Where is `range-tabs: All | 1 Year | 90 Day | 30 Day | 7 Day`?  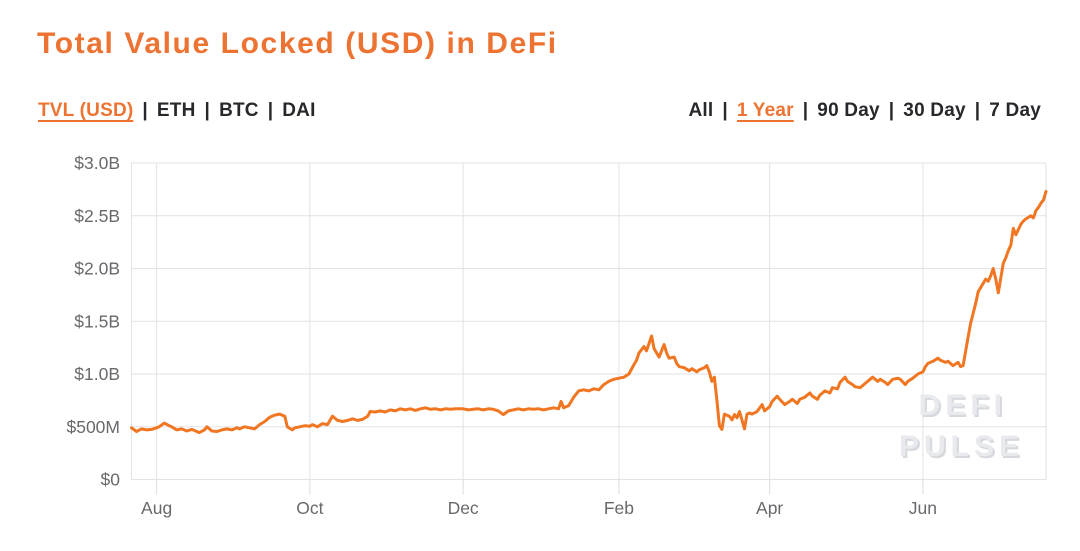 range-tabs: All | 1 Year | 90 Day | 30 Day | 7 Day is located at coordinates (864, 111).